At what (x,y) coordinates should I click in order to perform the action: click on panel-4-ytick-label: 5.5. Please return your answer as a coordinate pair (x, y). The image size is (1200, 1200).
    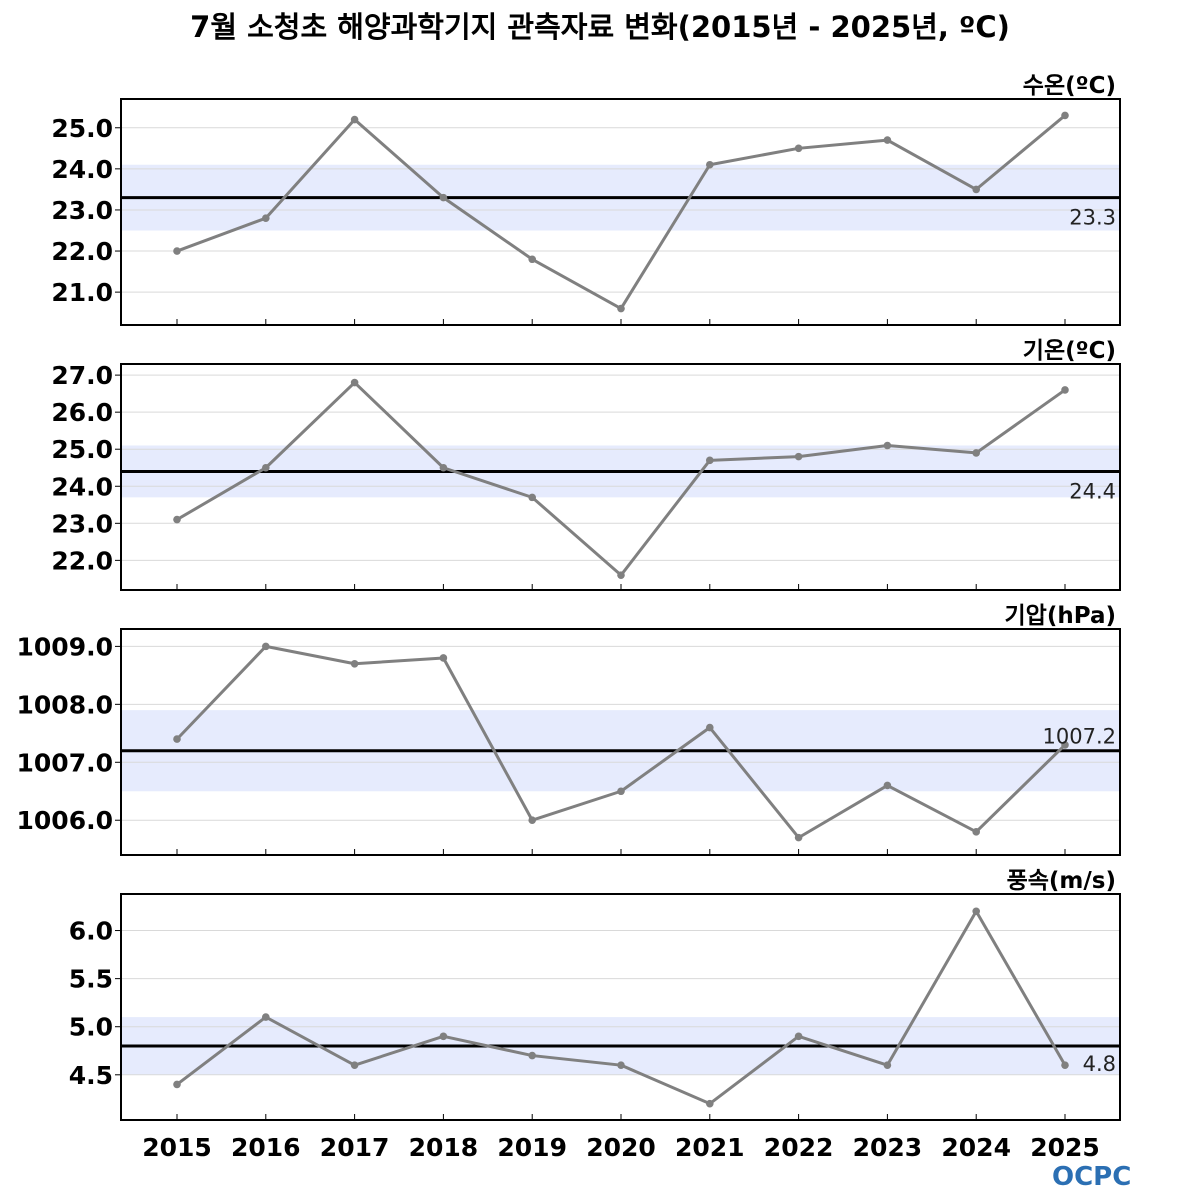
    Looking at the image, I should click on (91, 979).